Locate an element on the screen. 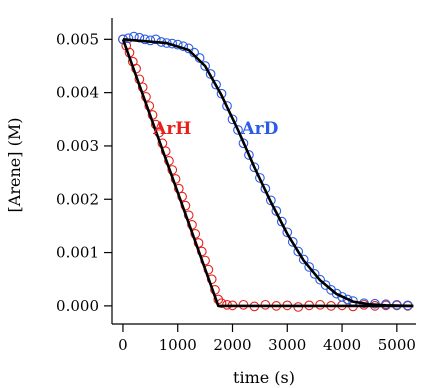 This screenshot has height=388, width=427. y-tick-label: 0.005 is located at coordinates (77, 39).